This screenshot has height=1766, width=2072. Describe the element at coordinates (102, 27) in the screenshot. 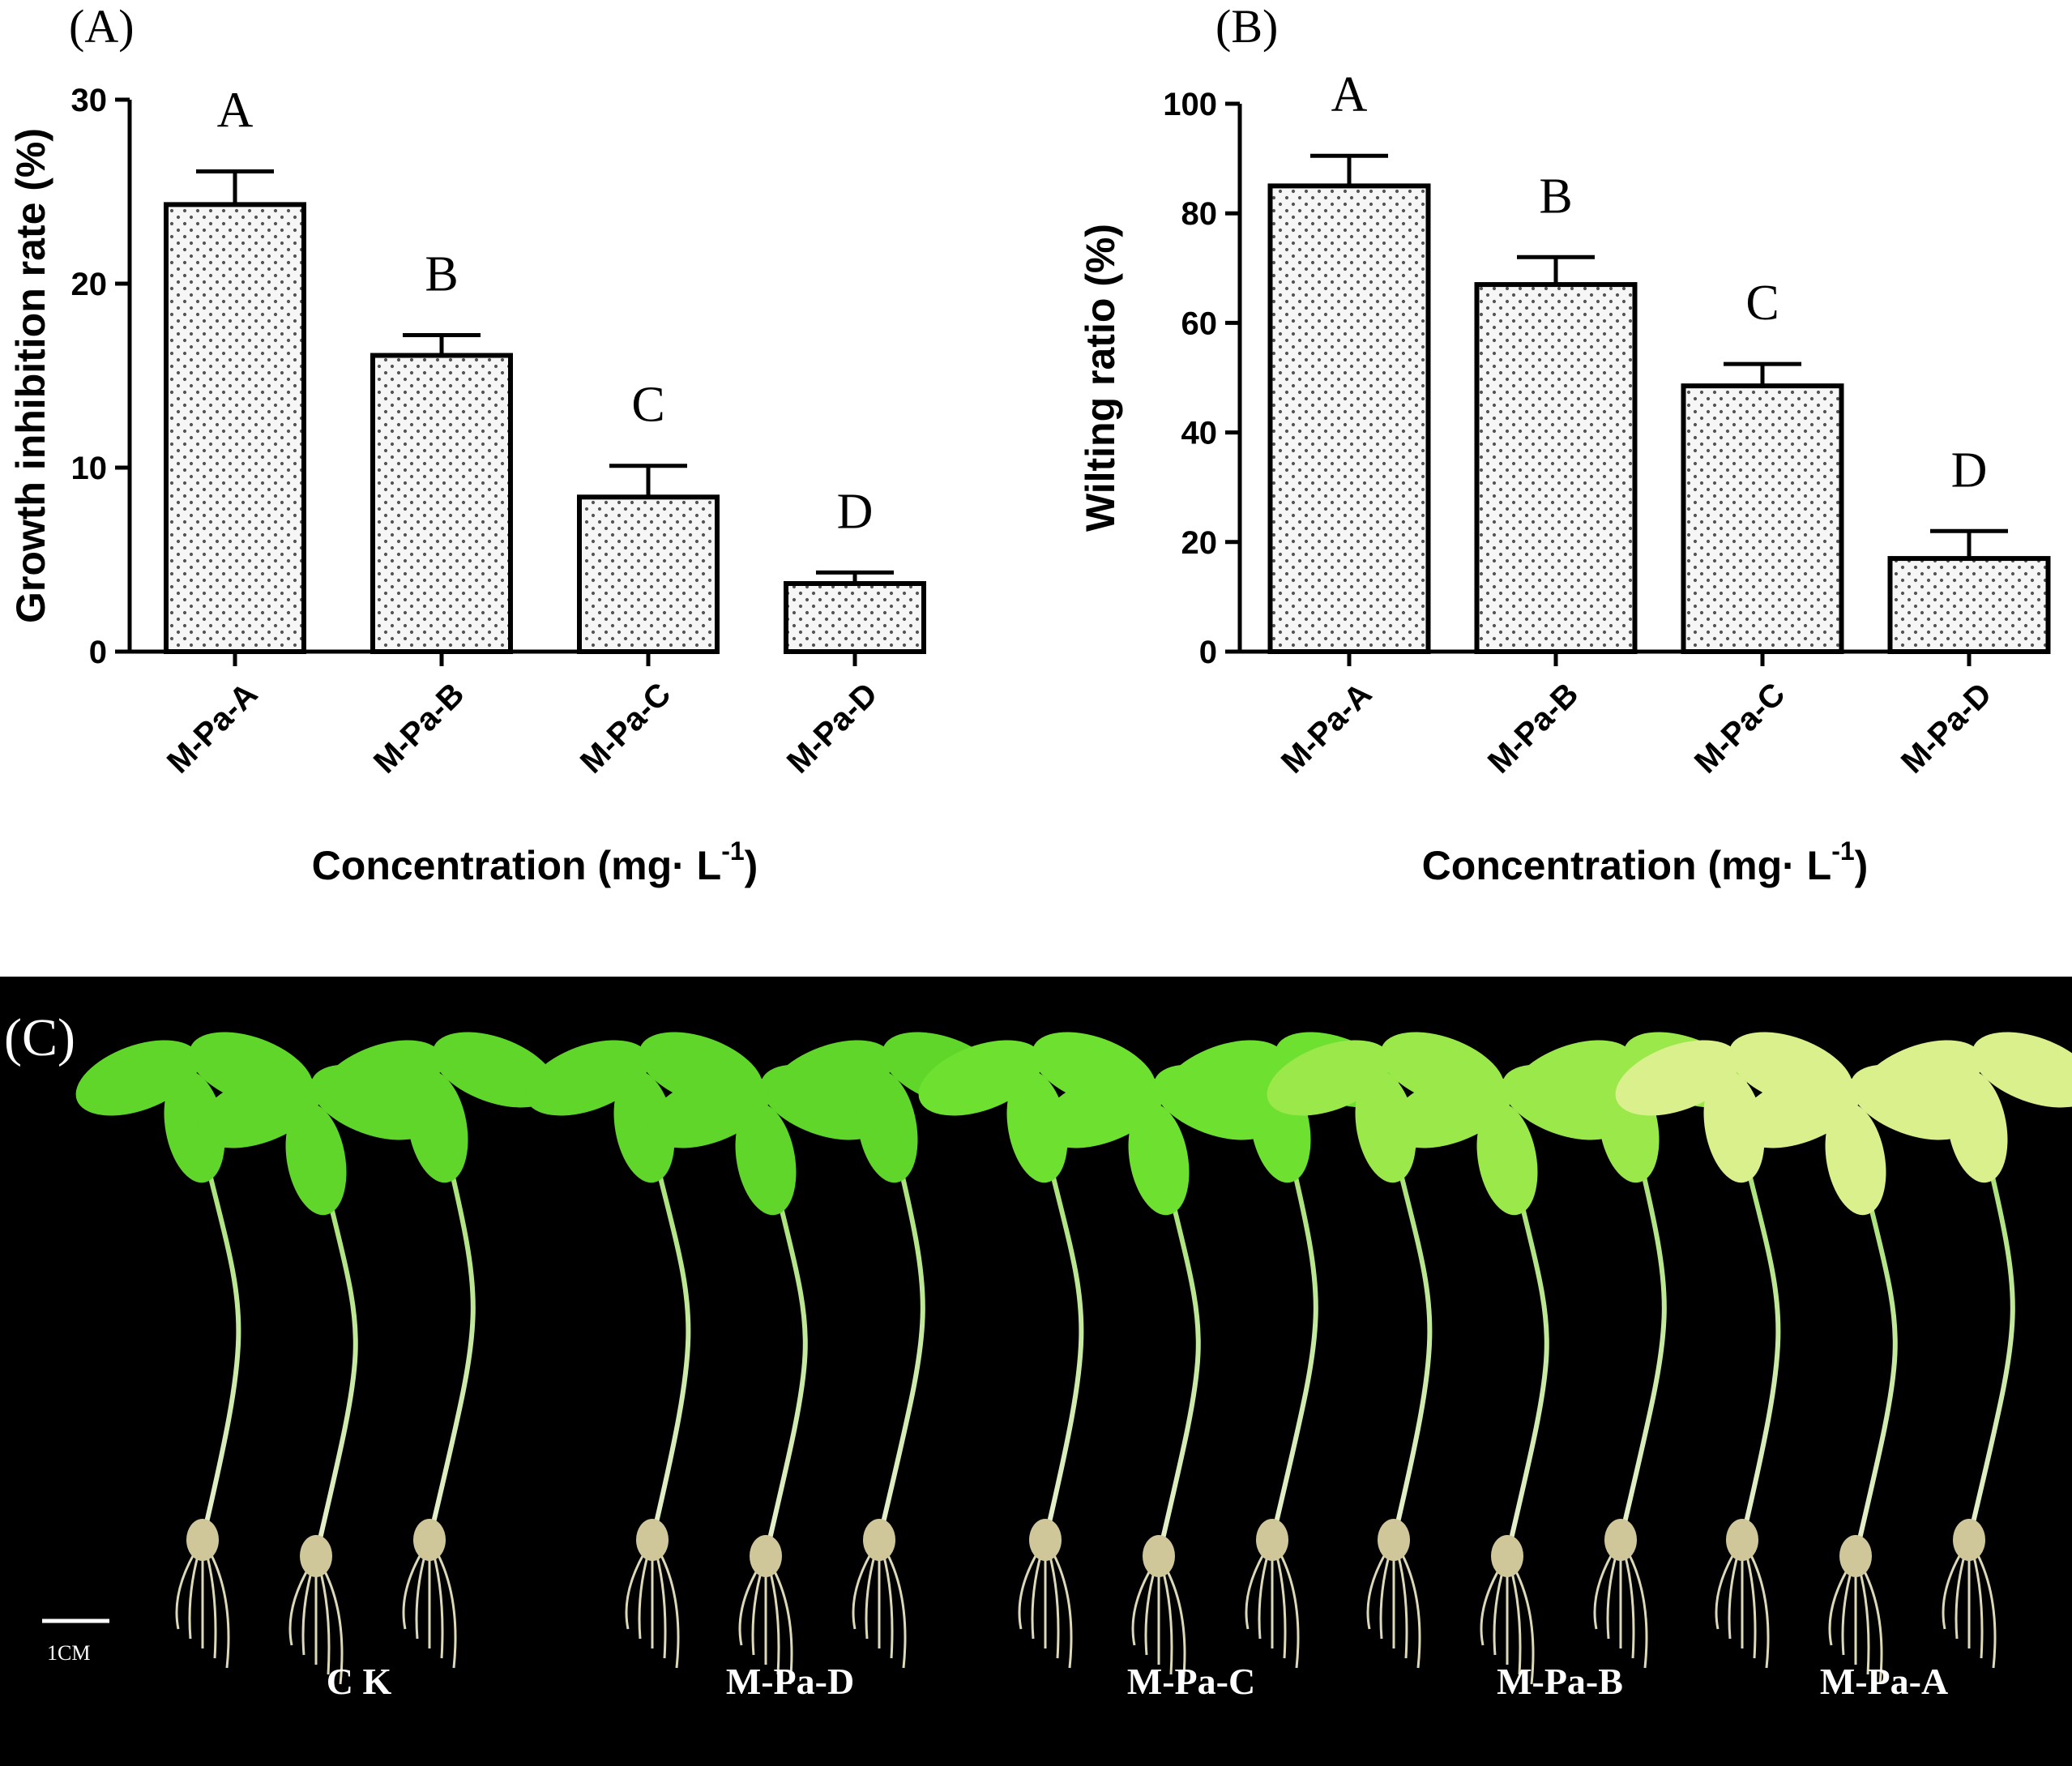

I see `panel-label-a: (A)` at that location.